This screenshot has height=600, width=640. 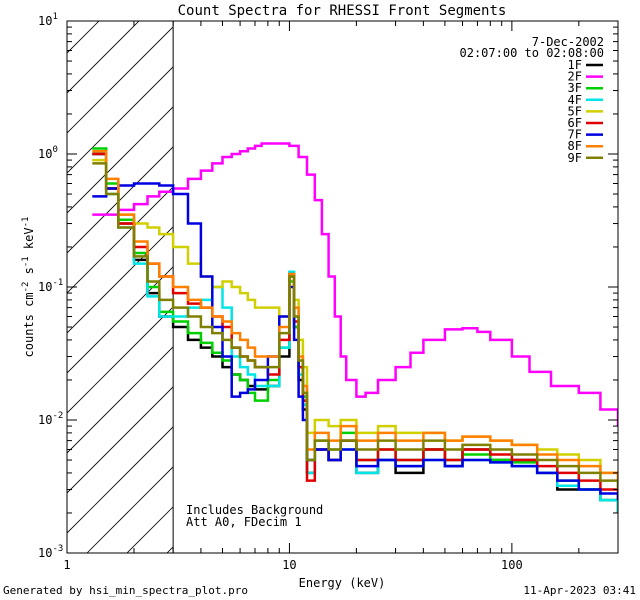 I want to click on legend-label-4f: 4F, so click(x=575, y=100).